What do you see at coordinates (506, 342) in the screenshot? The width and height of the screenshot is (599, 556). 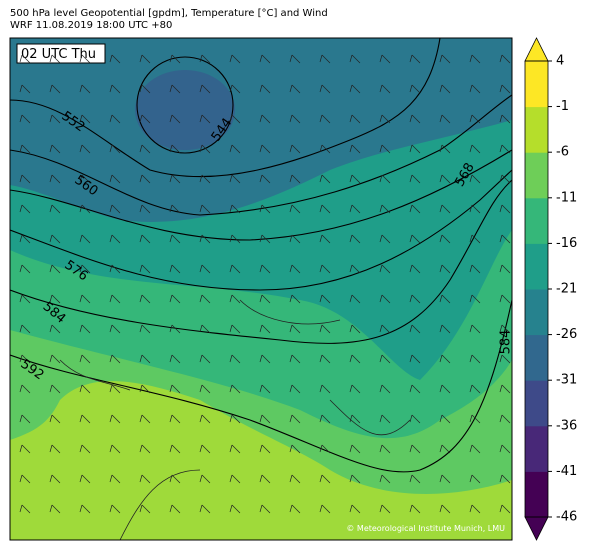 I see `contour-label: 584` at bounding box center [506, 342].